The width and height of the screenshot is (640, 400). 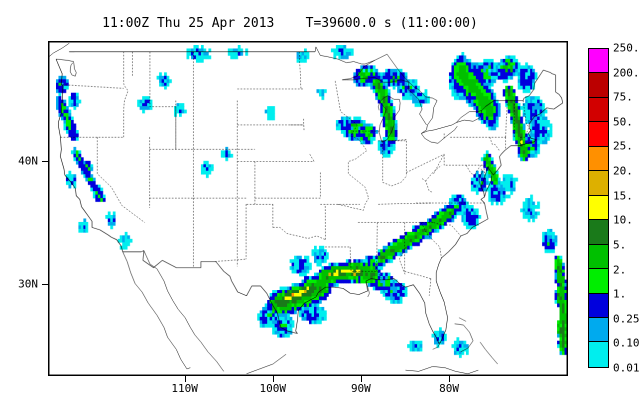 What do you see at coordinates (623, 97) in the screenshot?
I see `colorbar-tick-label: 75.` at bounding box center [623, 97].